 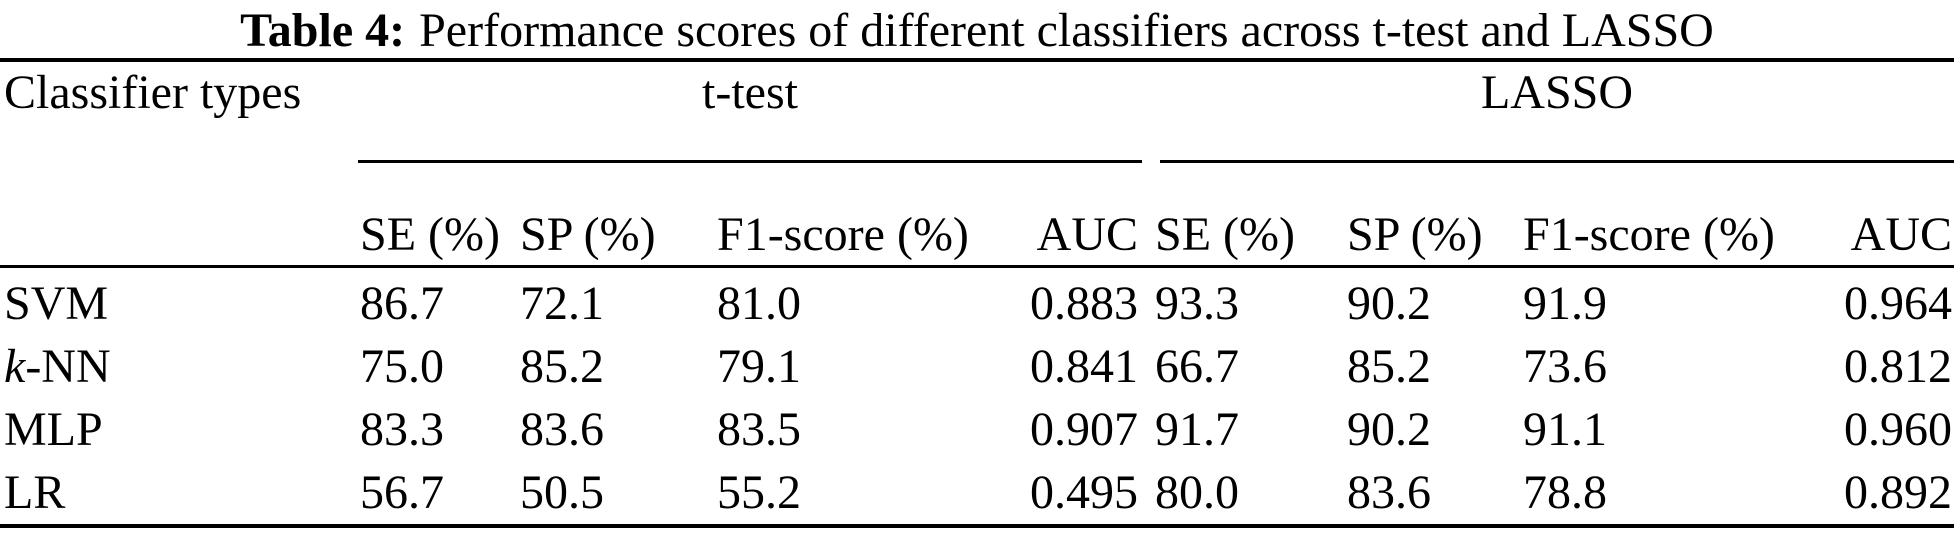 I want to click on table-caption-label: Table 4:, so click(x=323, y=30).